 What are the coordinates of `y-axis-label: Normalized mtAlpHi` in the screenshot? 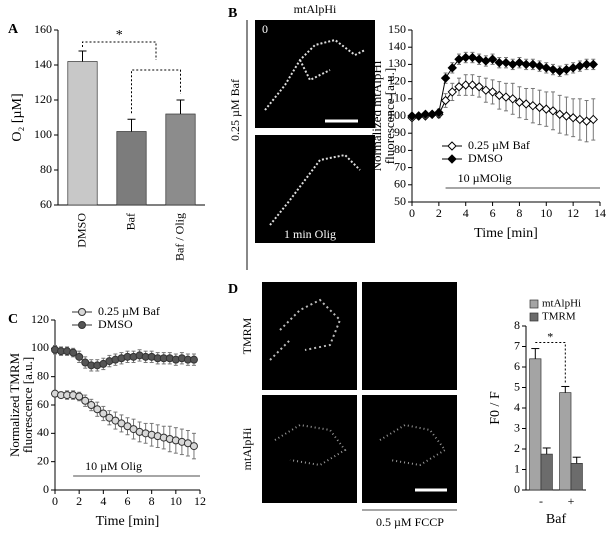 It's located at (376, 115).